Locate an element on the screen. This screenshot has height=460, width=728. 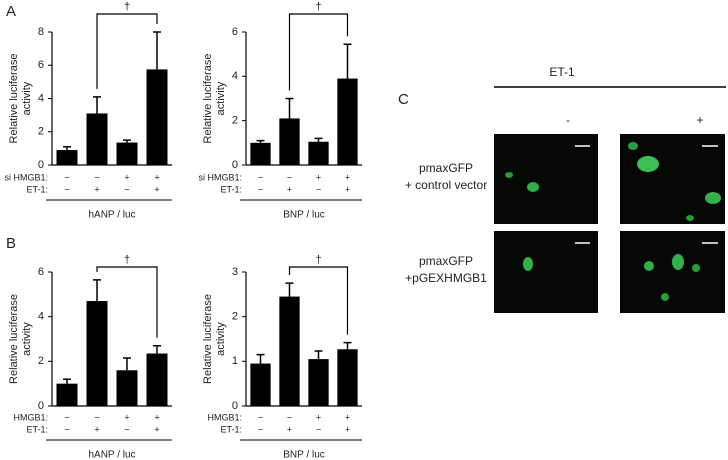
panel-label: A is located at coordinates (11, 11).